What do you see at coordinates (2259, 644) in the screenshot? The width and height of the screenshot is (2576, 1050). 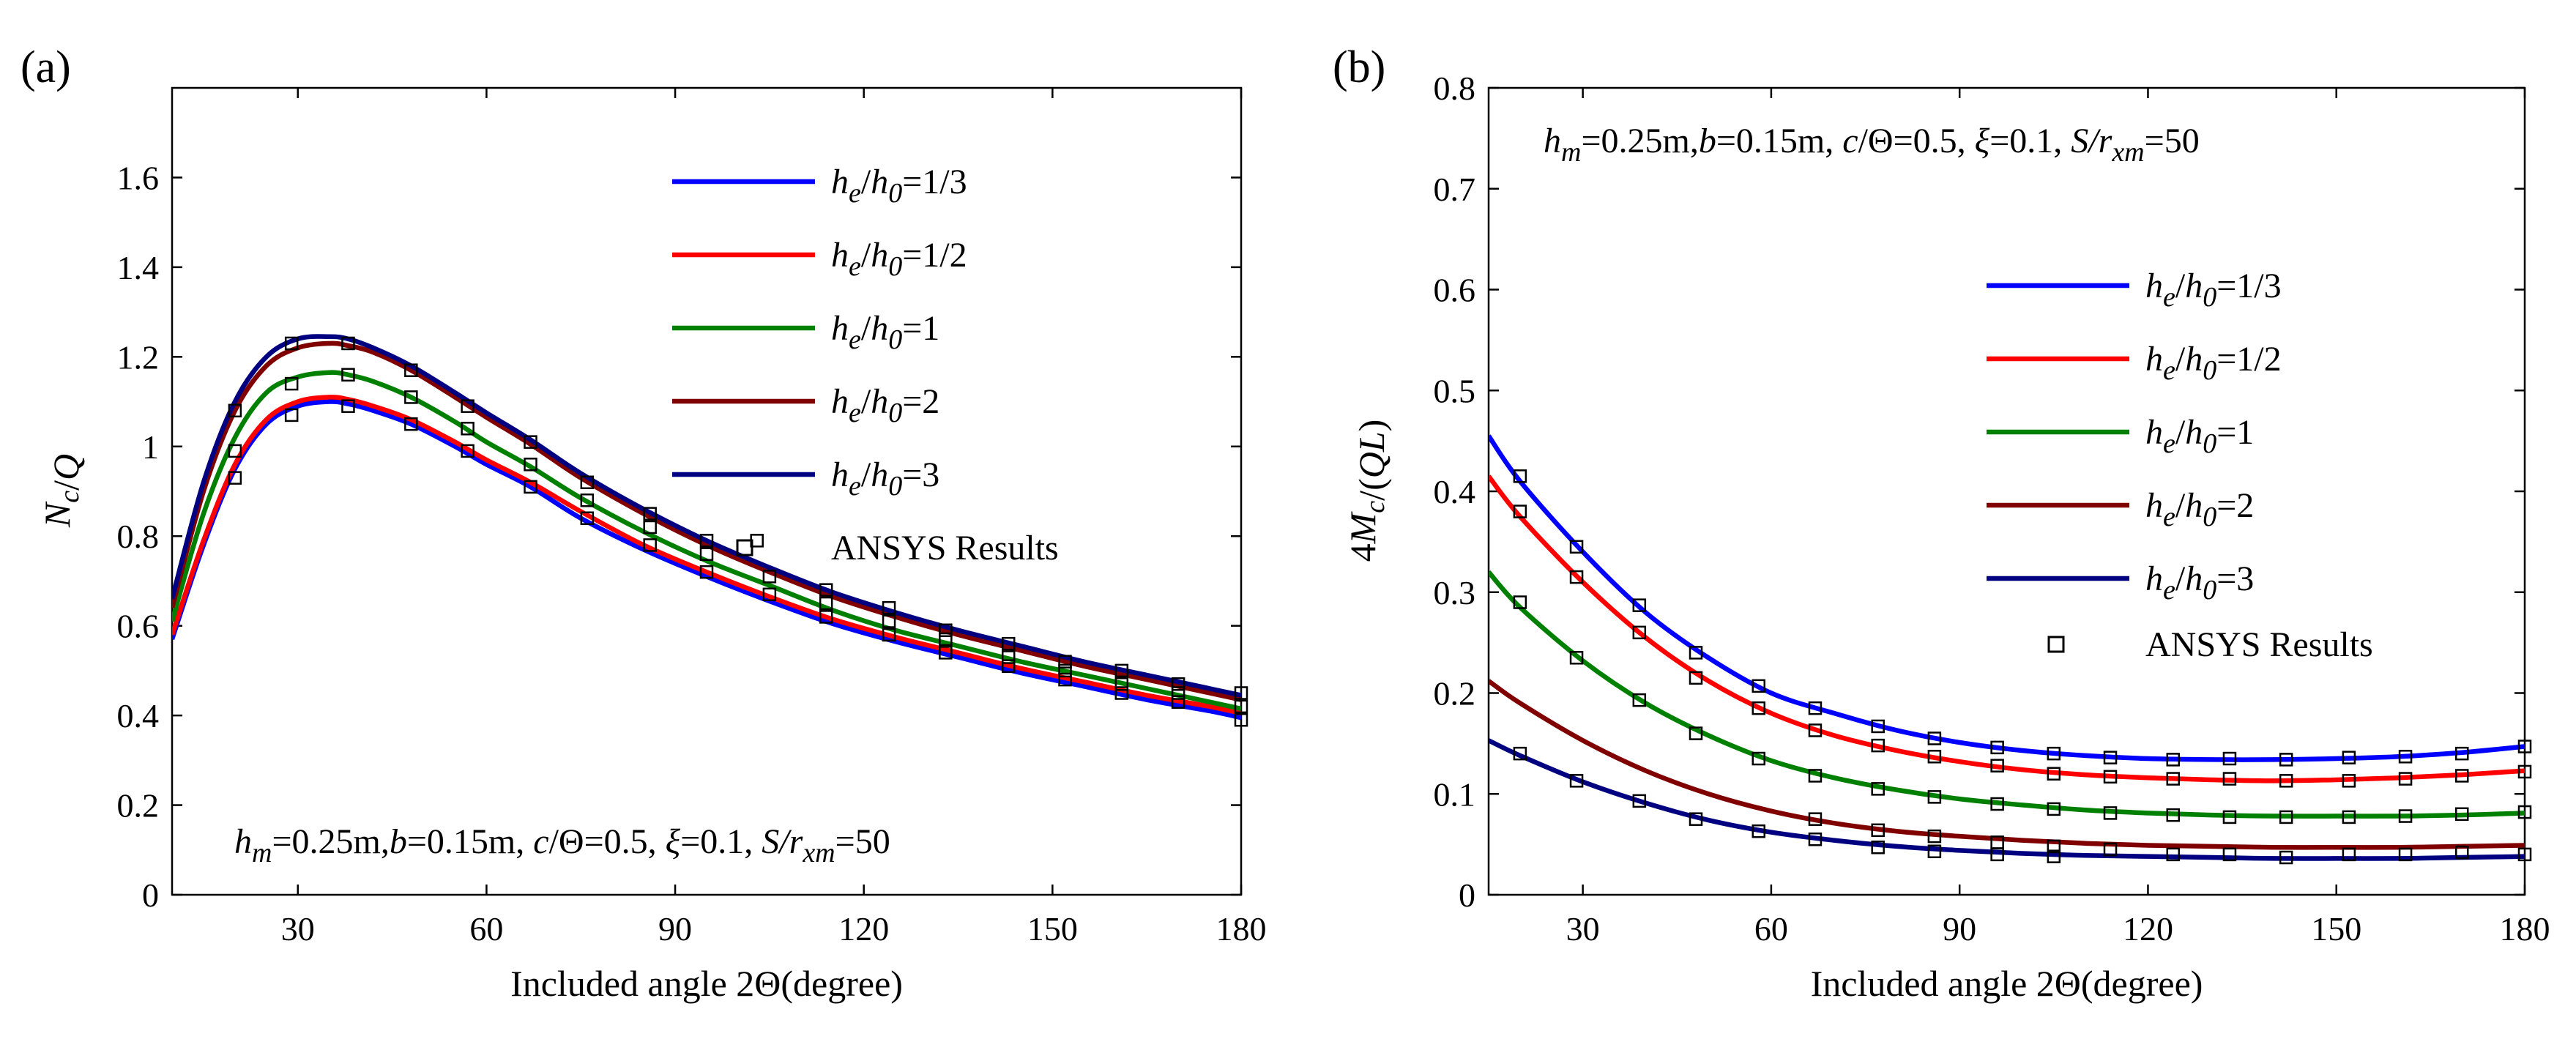 I see `legend-ansys-label: ANSYS Results` at bounding box center [2259, 644].